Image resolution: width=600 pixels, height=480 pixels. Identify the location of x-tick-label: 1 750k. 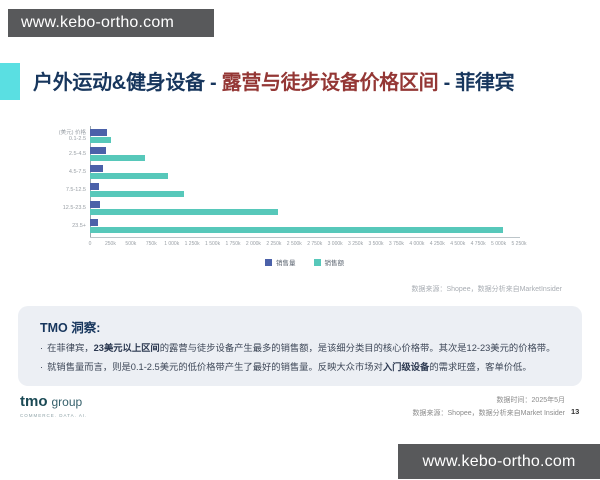
(233, 244).